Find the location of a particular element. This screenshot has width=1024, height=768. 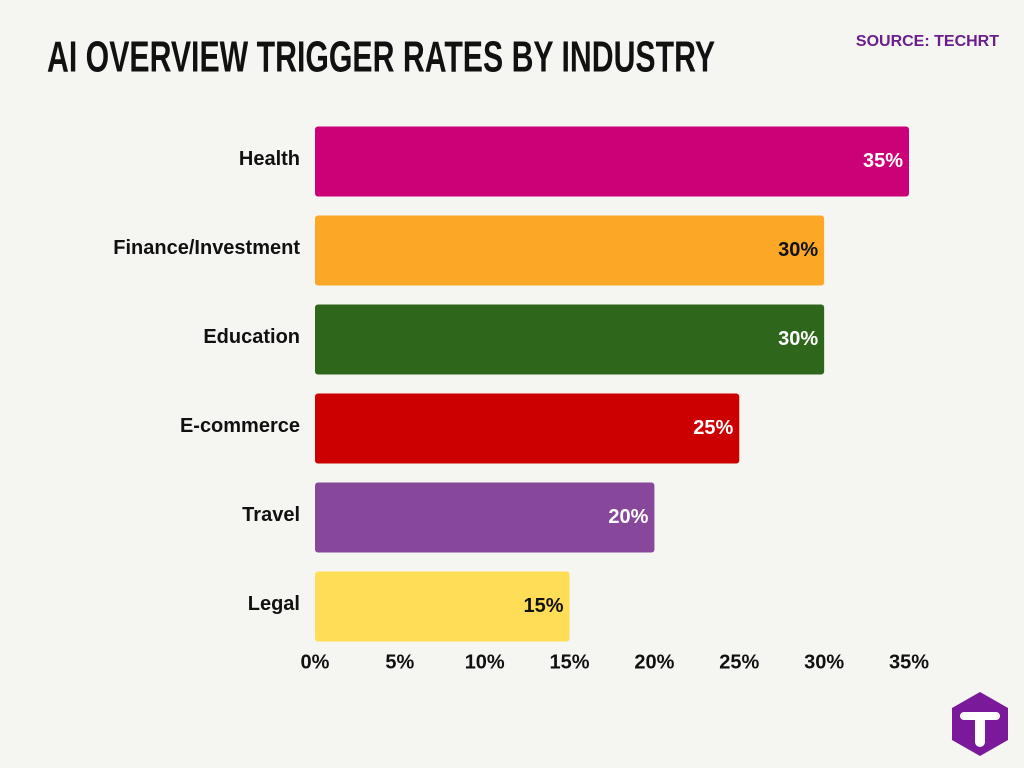

value-label: 15% is located at coordinates (544, 606).